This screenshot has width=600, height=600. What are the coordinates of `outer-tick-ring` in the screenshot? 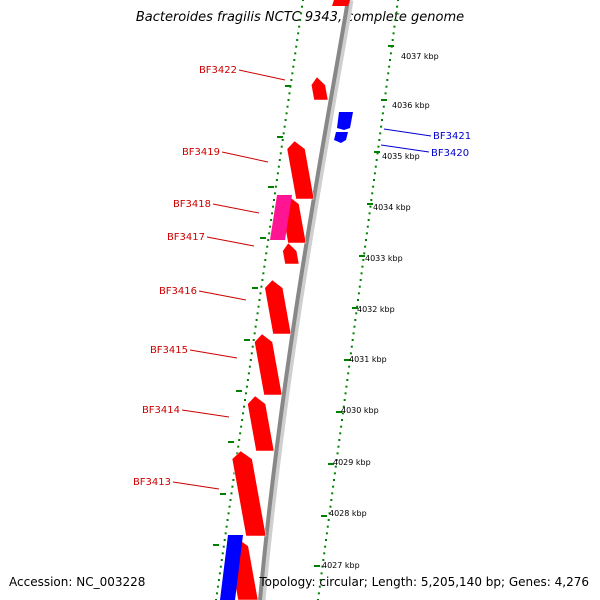 It's located at (358, 300).